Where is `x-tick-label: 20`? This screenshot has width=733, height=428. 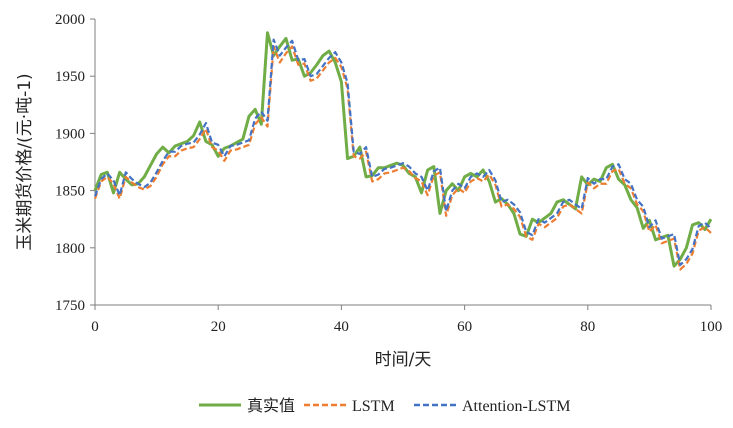 x-tick-label: 20 is located at coordinates (218, 327).